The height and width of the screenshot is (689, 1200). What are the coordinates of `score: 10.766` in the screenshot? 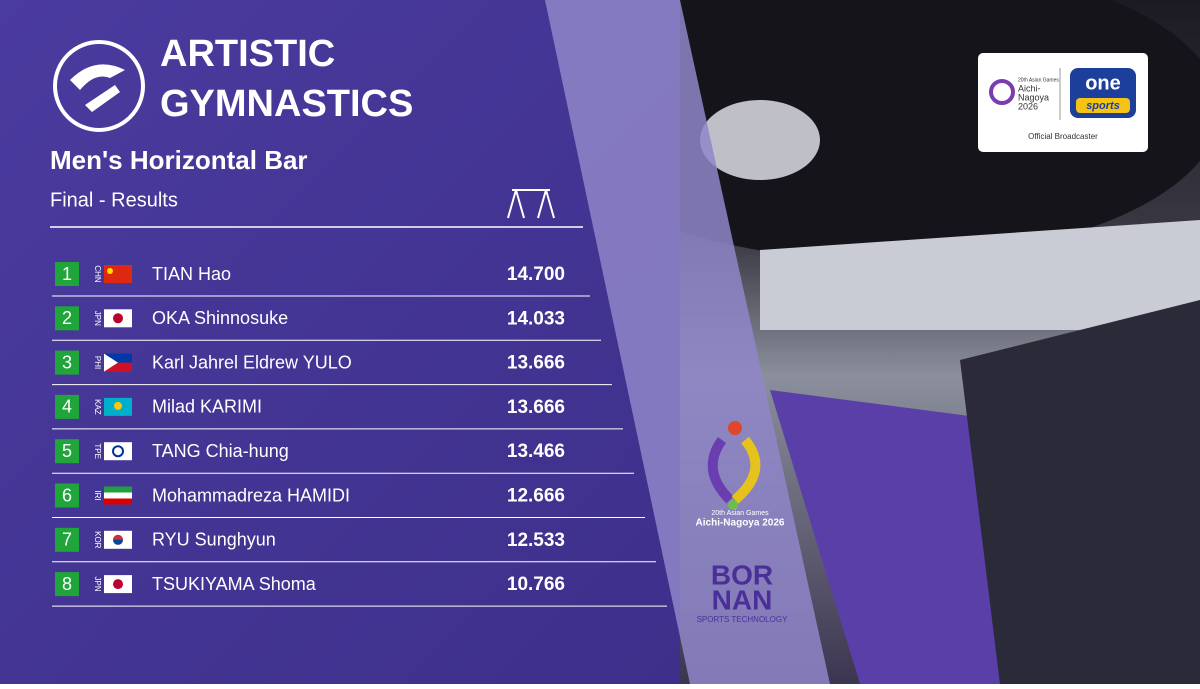 It's located at (536, 584).